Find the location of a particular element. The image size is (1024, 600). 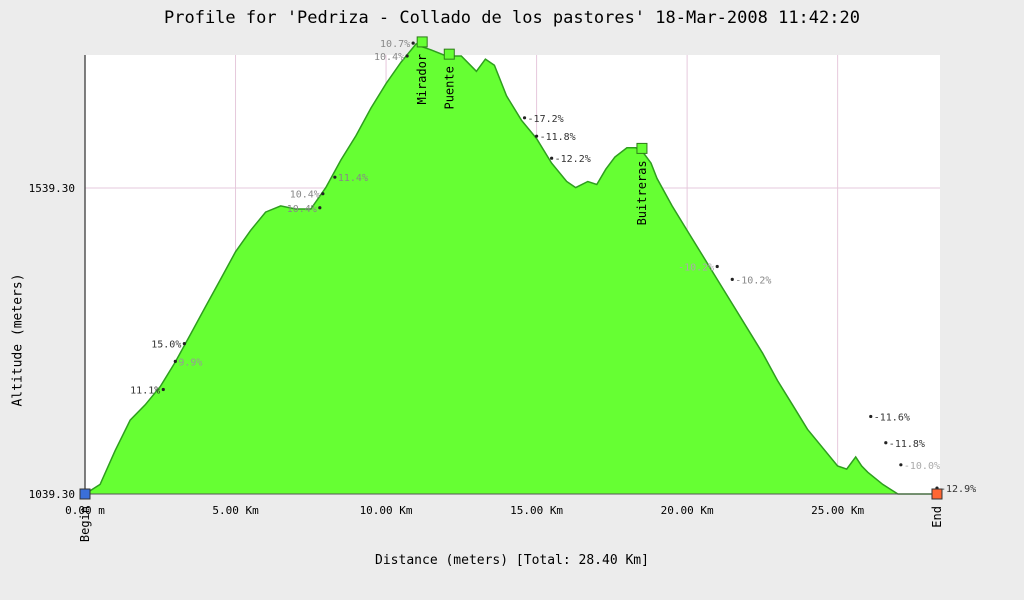

slope-label: 15.0% is located at coordinates (166, 345).